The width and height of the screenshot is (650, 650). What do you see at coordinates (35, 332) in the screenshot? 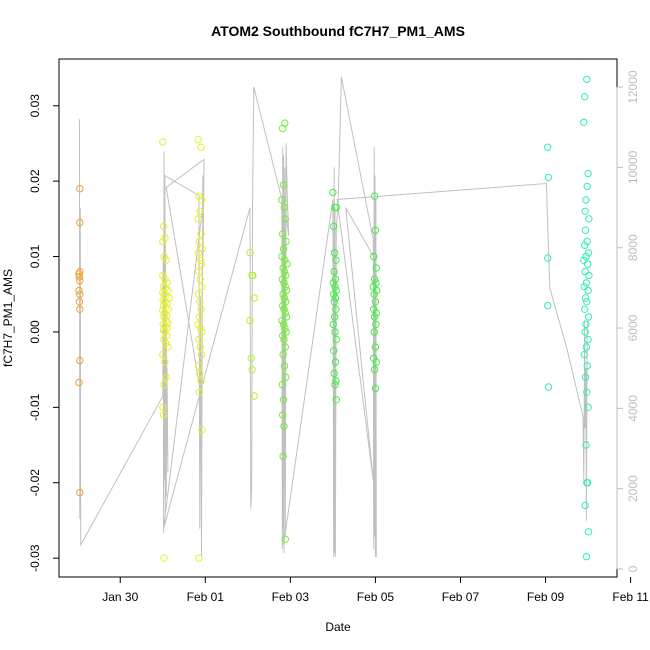
I see `y-tick-label: 0.00` at bounding box center [35, 332].